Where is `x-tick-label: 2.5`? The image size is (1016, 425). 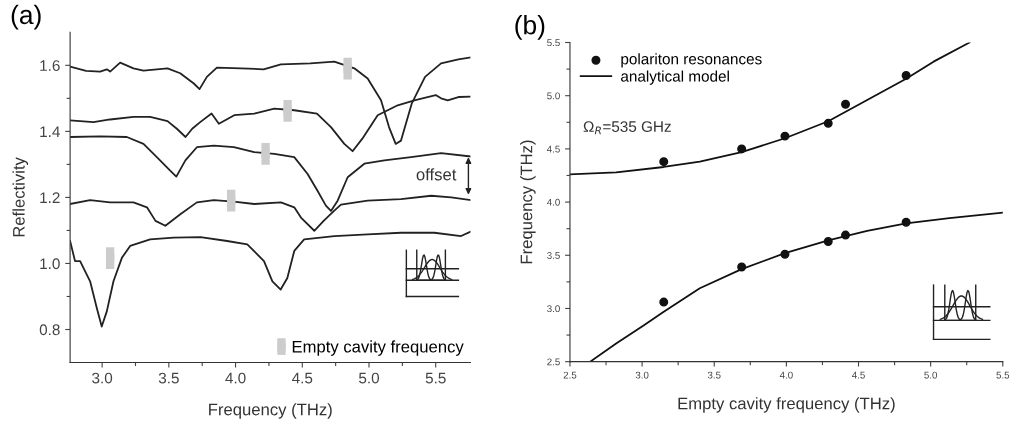 x-tick-label: 2.5 is located at coordinates (570, 375).